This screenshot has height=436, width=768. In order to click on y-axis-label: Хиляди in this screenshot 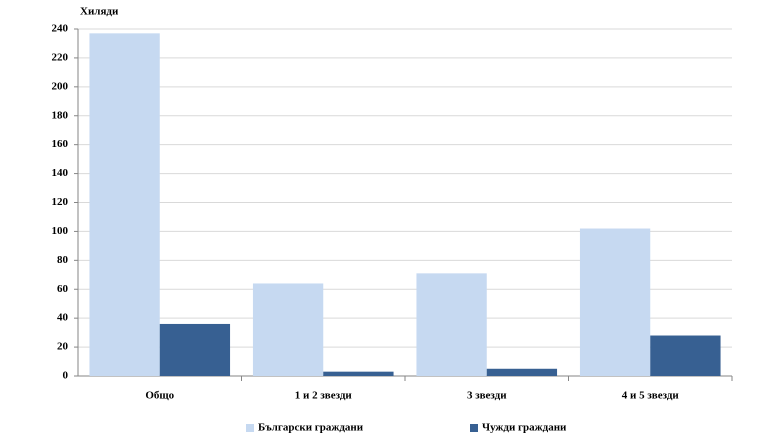, I will do `click(99, 12)`.